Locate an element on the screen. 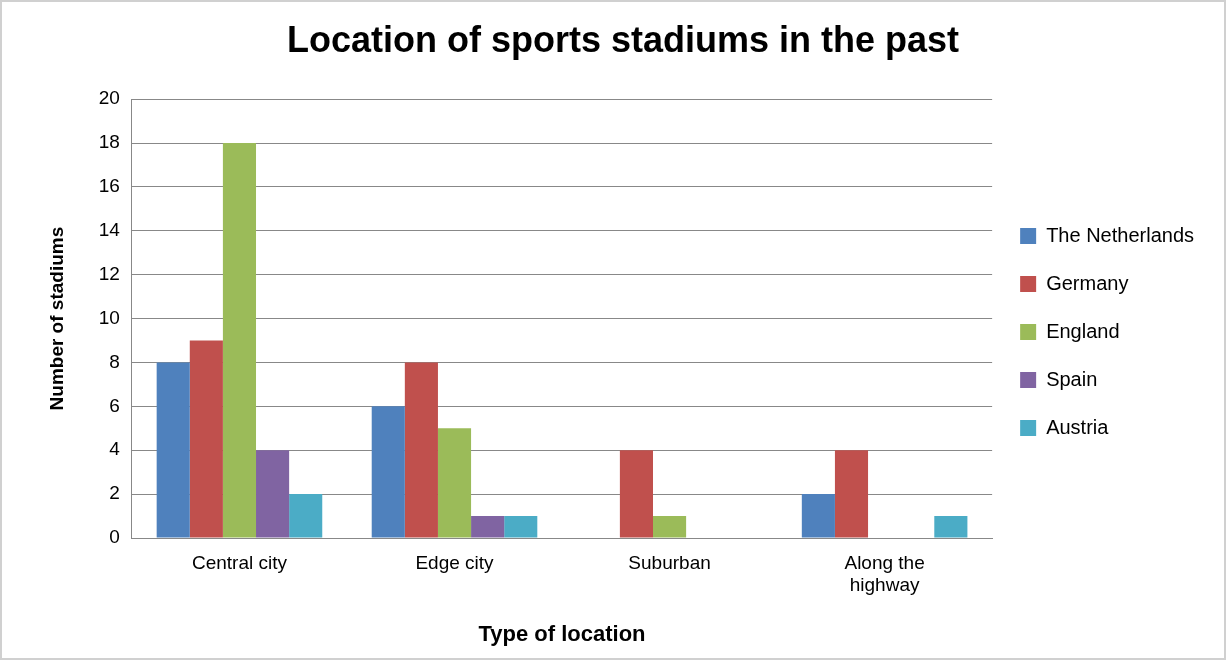  y-tick-label: 12 is located at coordinates (109, 273).